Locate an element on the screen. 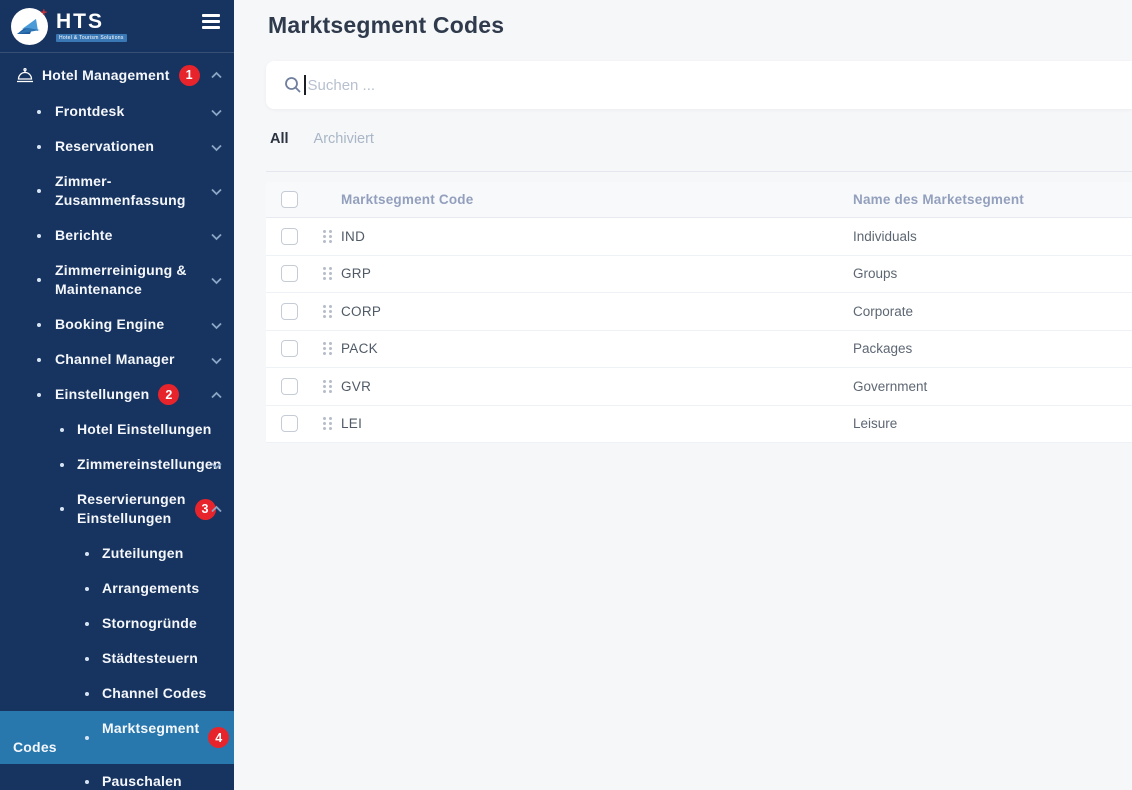 The width and height of the screenshot is (1132, 790). sidebar-item-label: Booking Engine is located at coordinates (110, 324).